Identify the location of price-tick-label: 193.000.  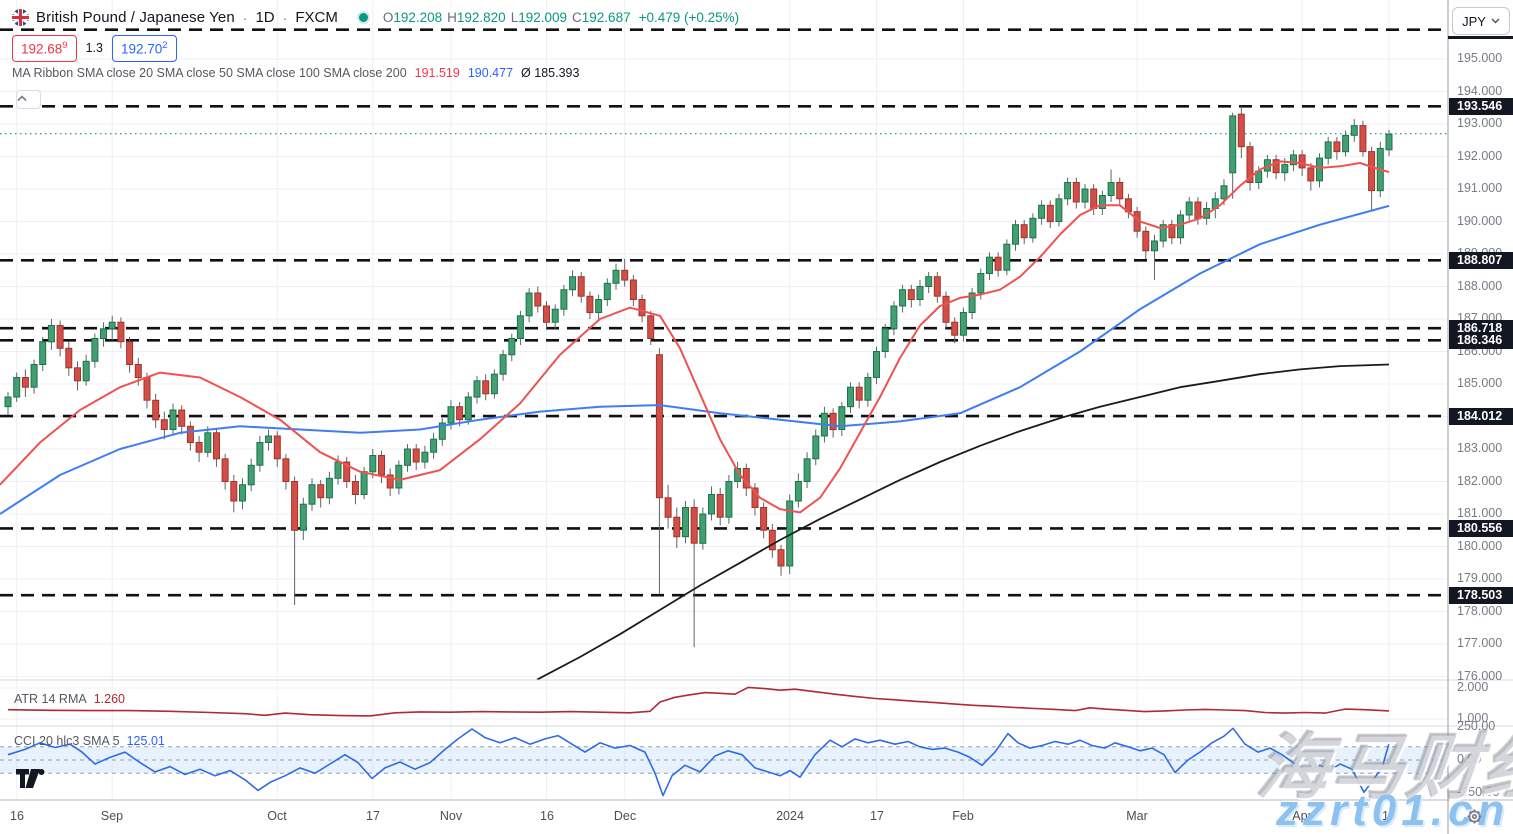
(1480, 123).